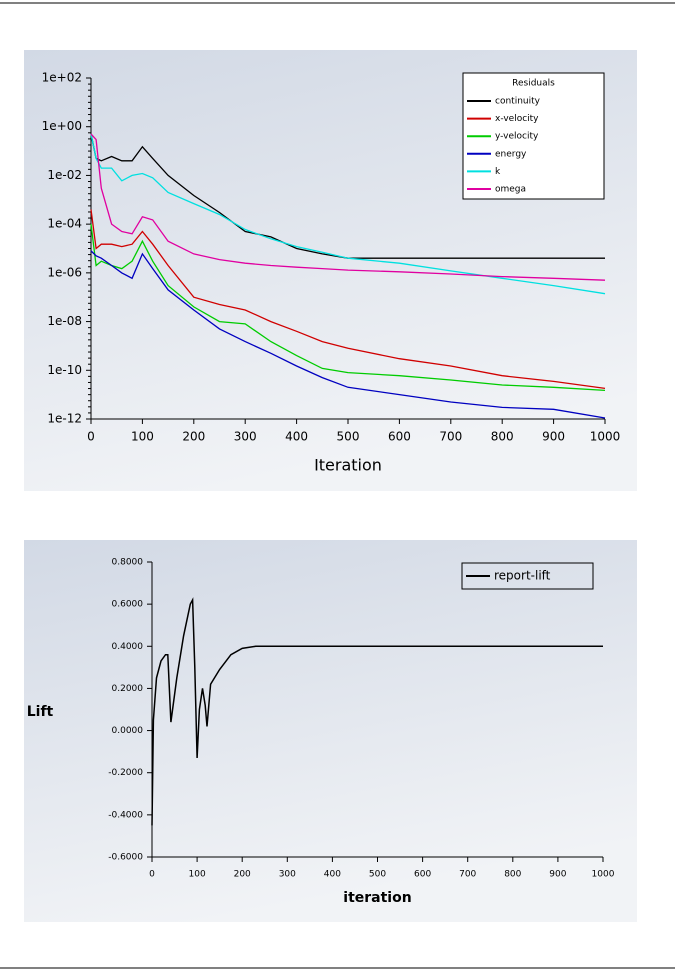 The image size is (675, 972). Describe the element at coordinates (128, 689) in the screenshot. I see `y-tick-label: 0.2000` at that location.